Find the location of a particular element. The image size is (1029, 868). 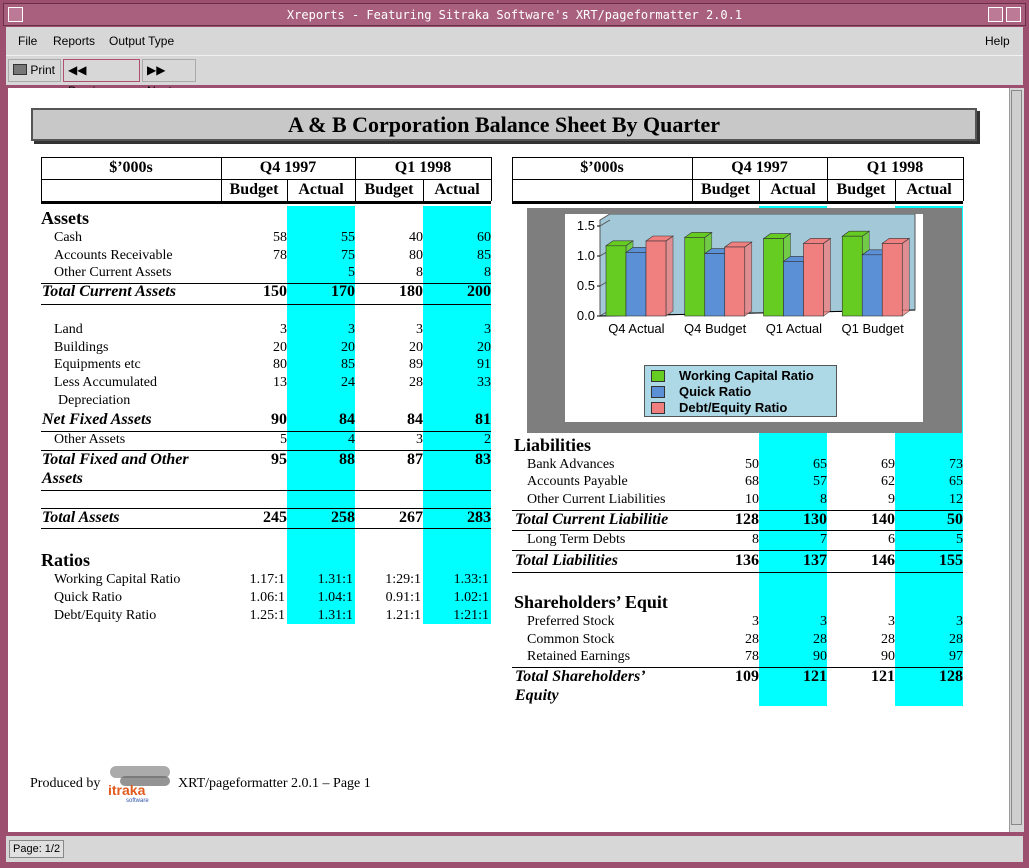

menu-reports: Reports is located at coordinates (74, 41).